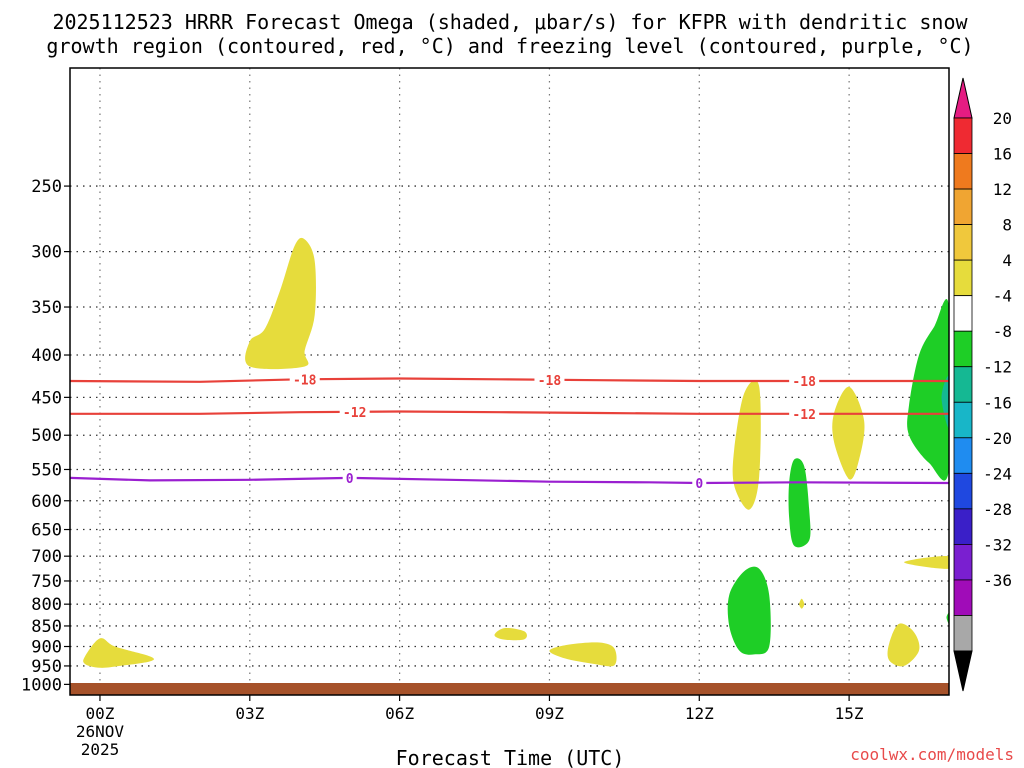 Image resolution: width=1024 pixels, height=768 pixels. I want to click on y-tick-label: 950, so click(46, 667).